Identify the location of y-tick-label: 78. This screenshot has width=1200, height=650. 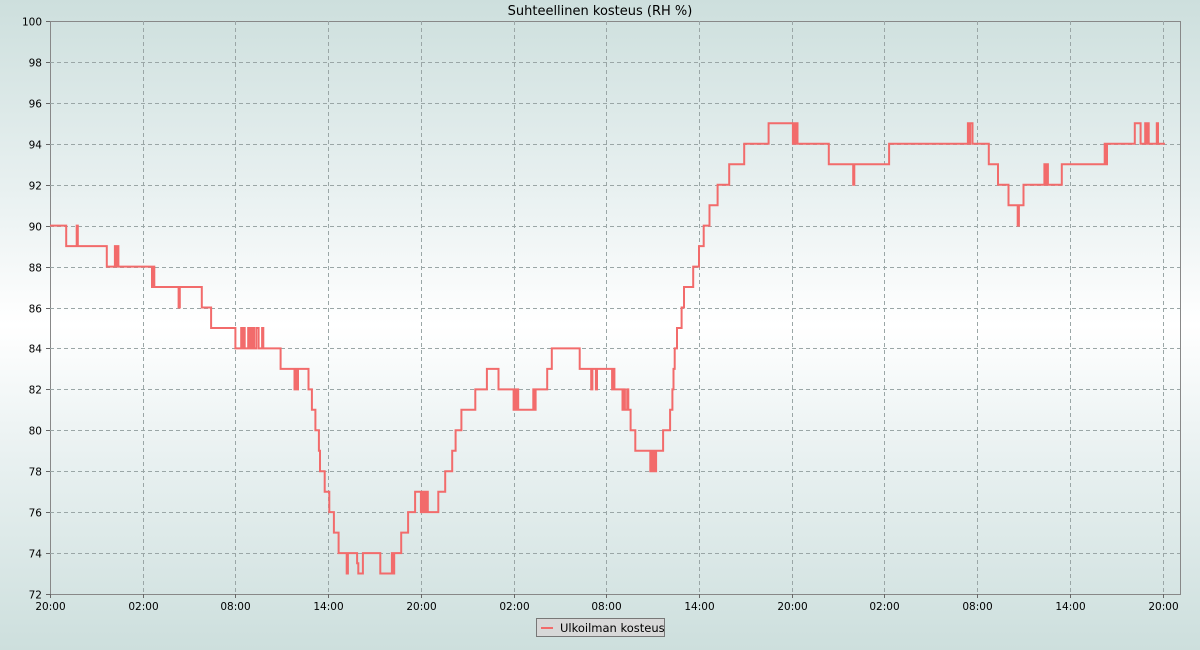
(35, 473).